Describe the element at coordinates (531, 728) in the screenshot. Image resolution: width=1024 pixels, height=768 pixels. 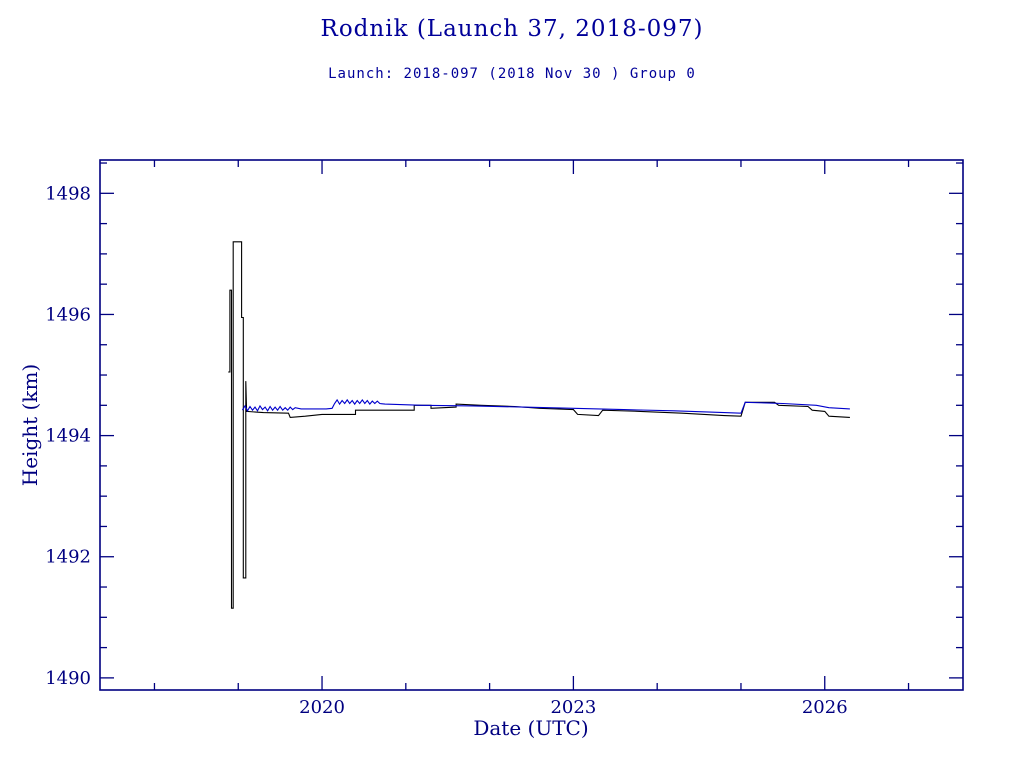
I see `x-axis-label: Date (UTC)` at that location.